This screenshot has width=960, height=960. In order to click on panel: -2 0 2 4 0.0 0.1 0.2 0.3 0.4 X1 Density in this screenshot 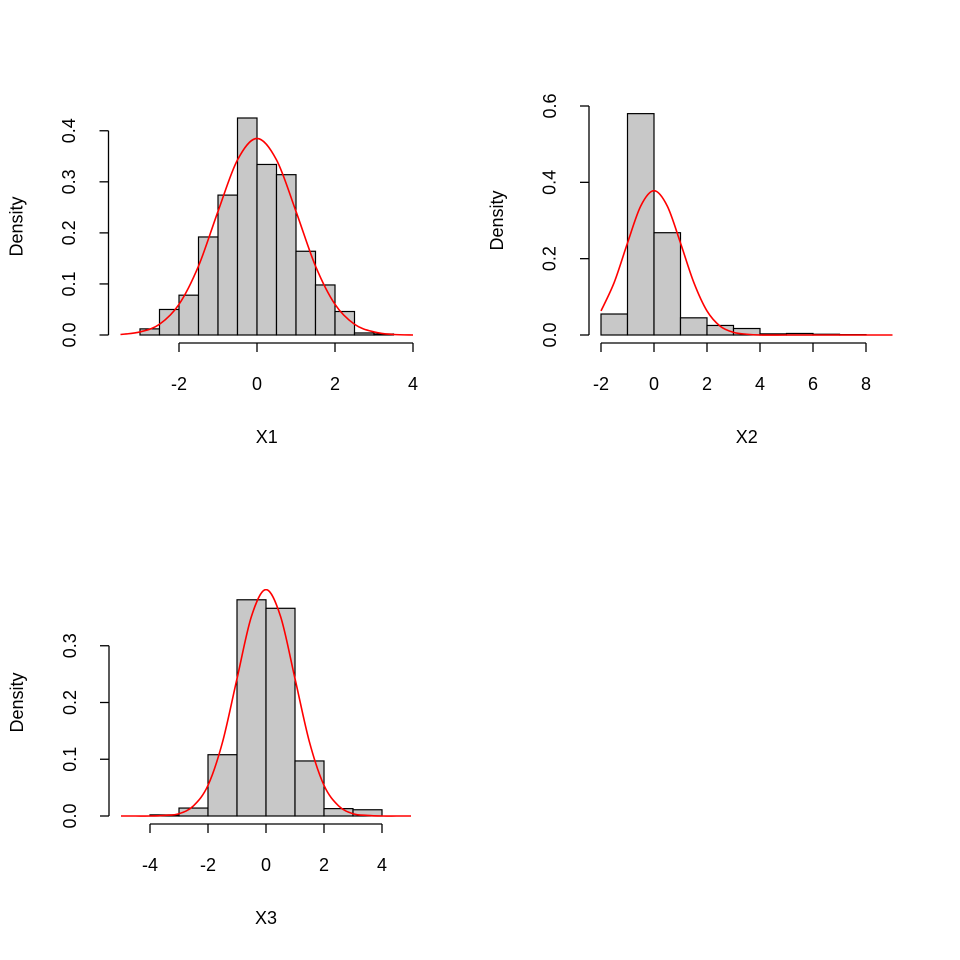, I will do `click(212, 282)`.